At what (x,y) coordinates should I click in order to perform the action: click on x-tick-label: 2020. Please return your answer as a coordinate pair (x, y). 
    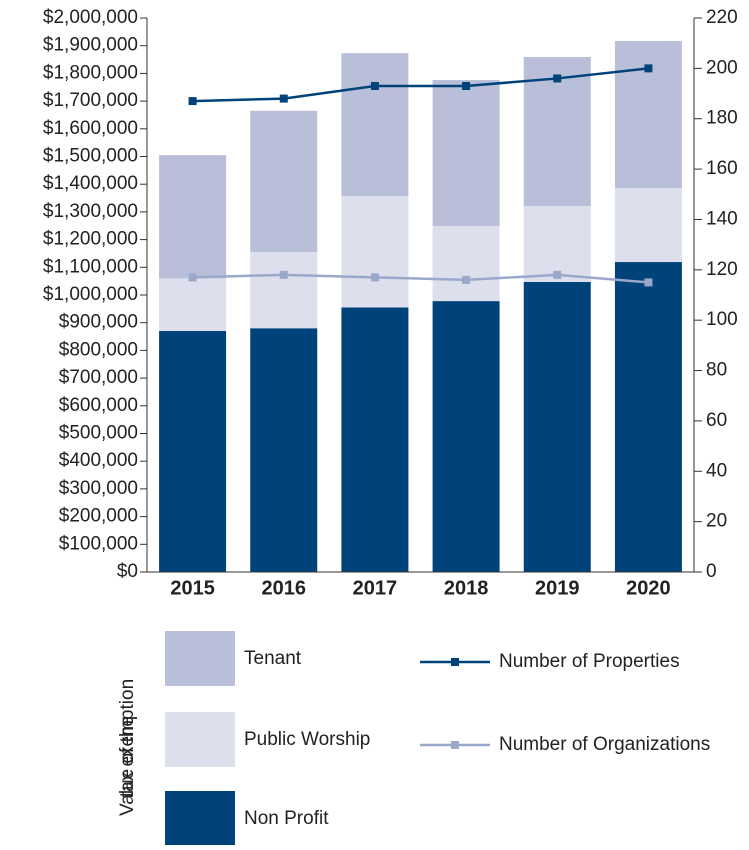
    Looking at the image, I should click on (648, 588).